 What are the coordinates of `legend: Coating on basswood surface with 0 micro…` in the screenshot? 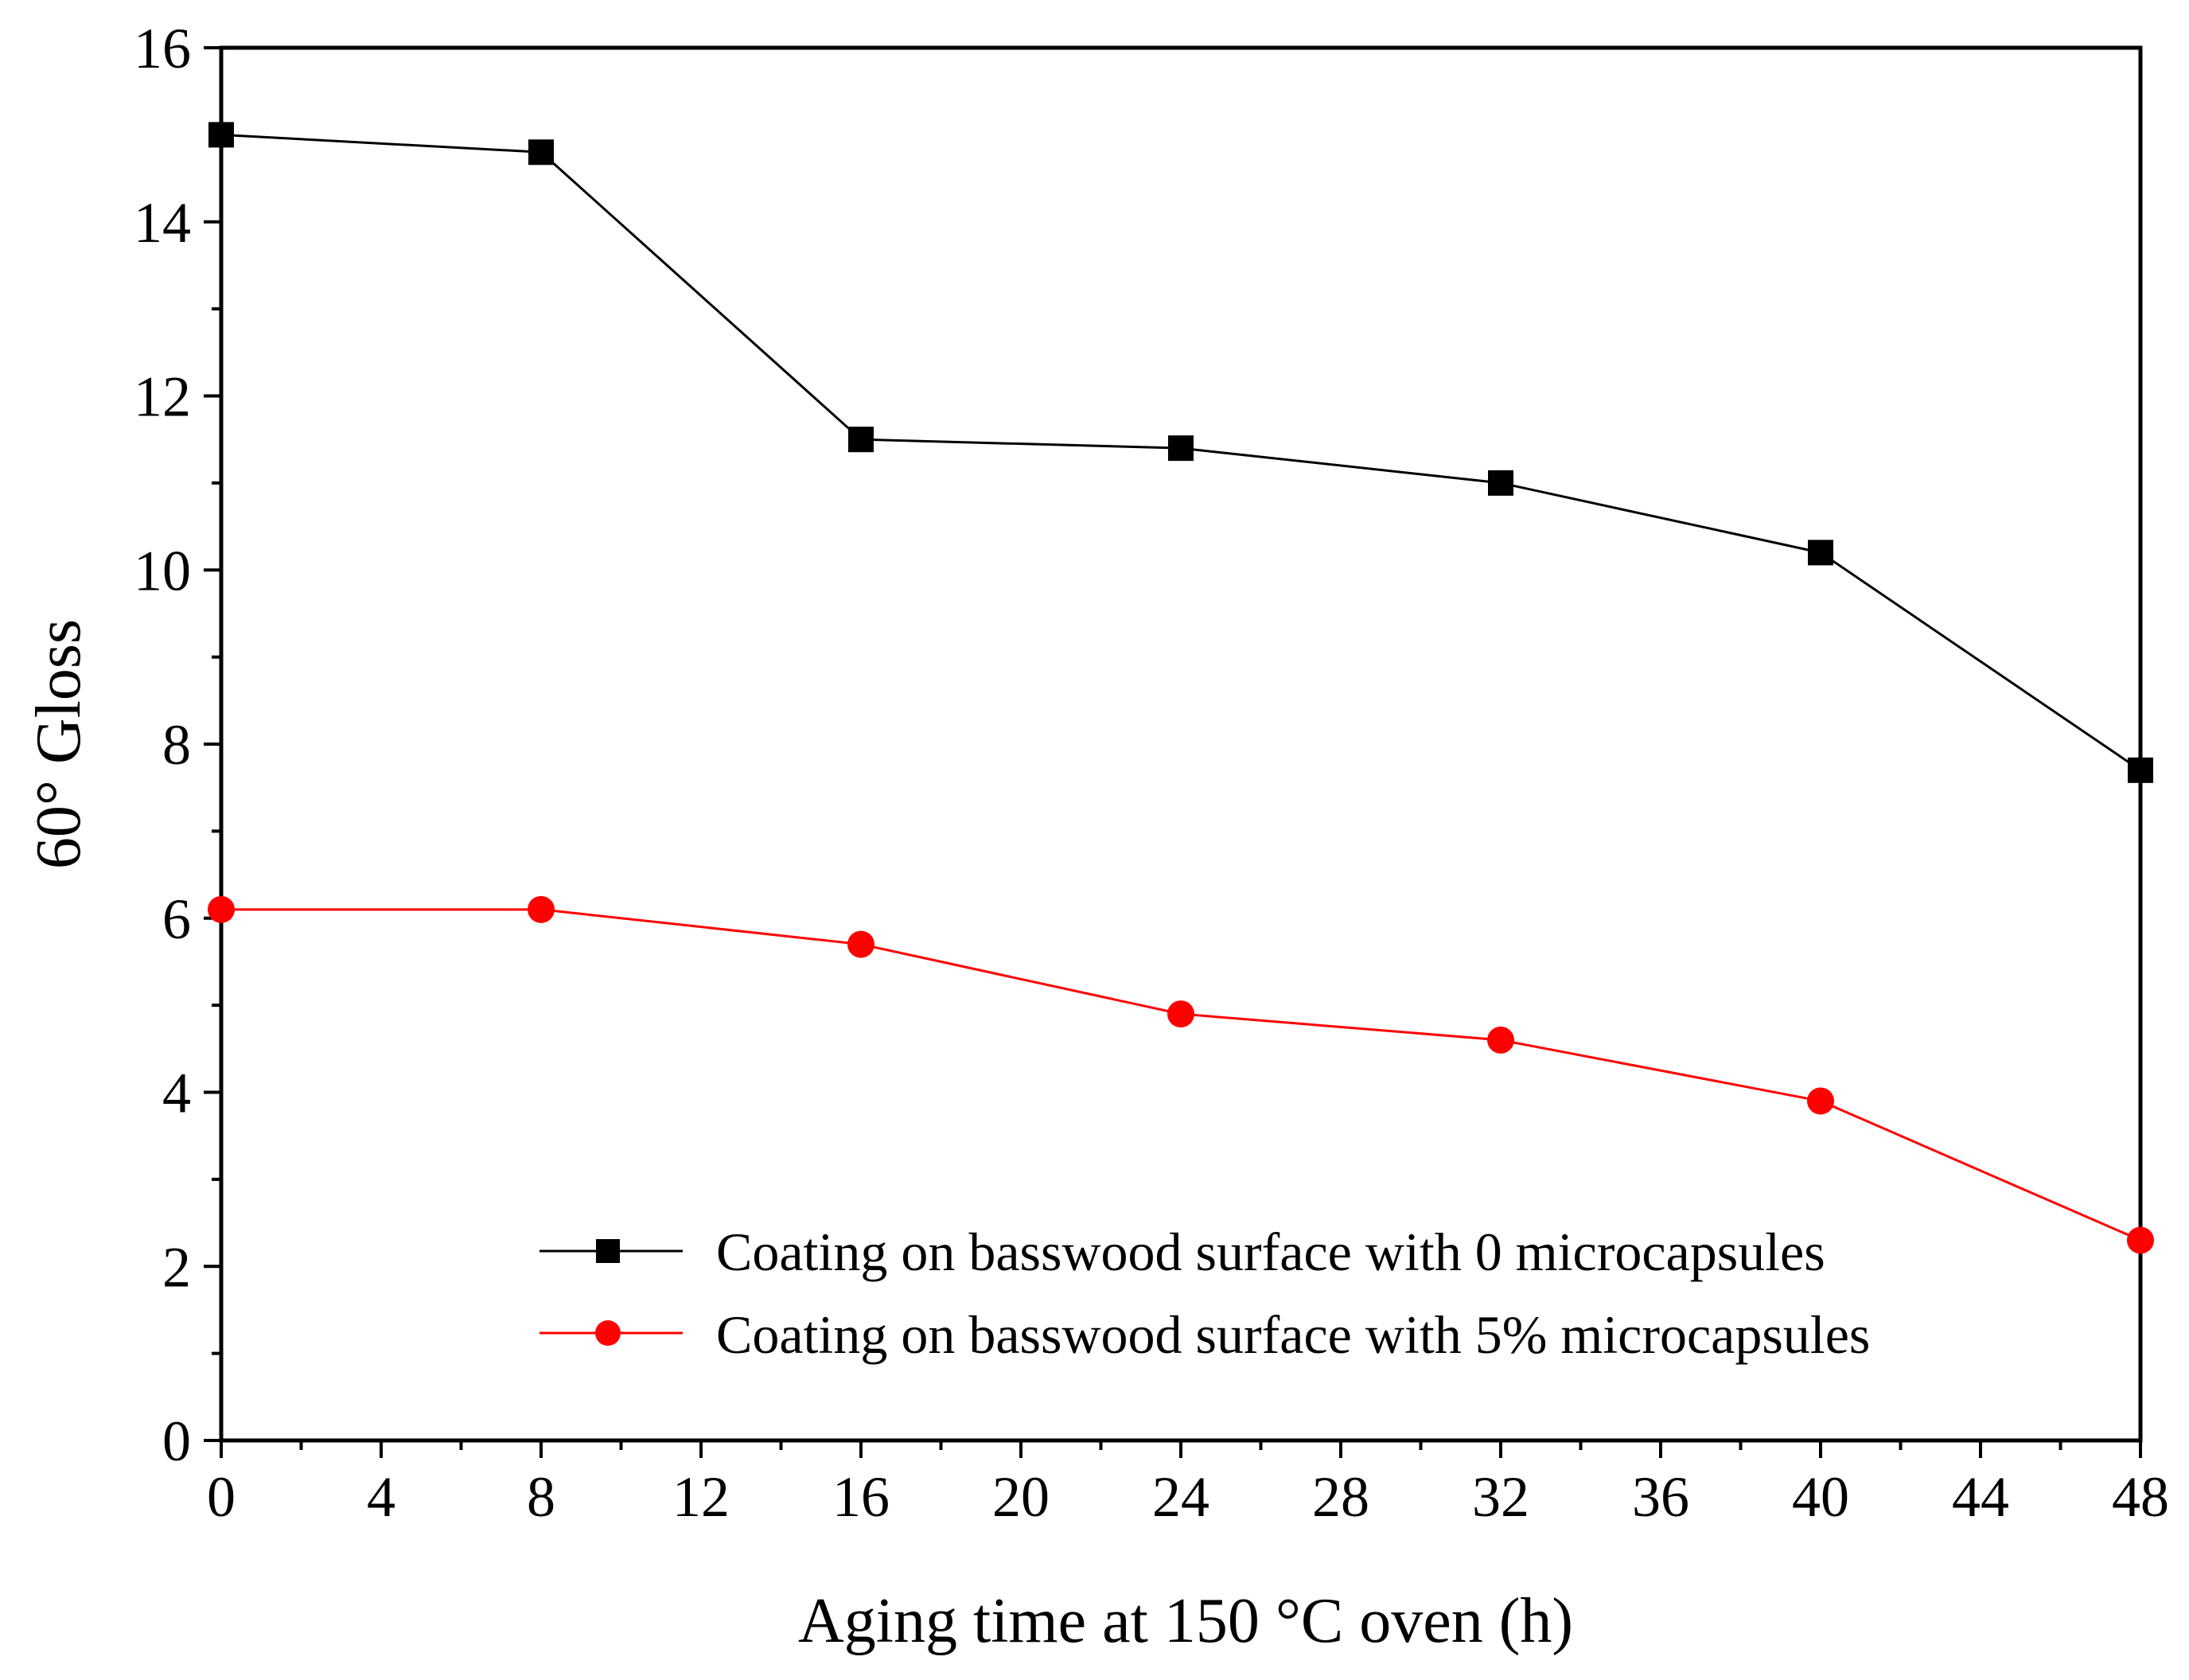 It's located at (1204, 1293).